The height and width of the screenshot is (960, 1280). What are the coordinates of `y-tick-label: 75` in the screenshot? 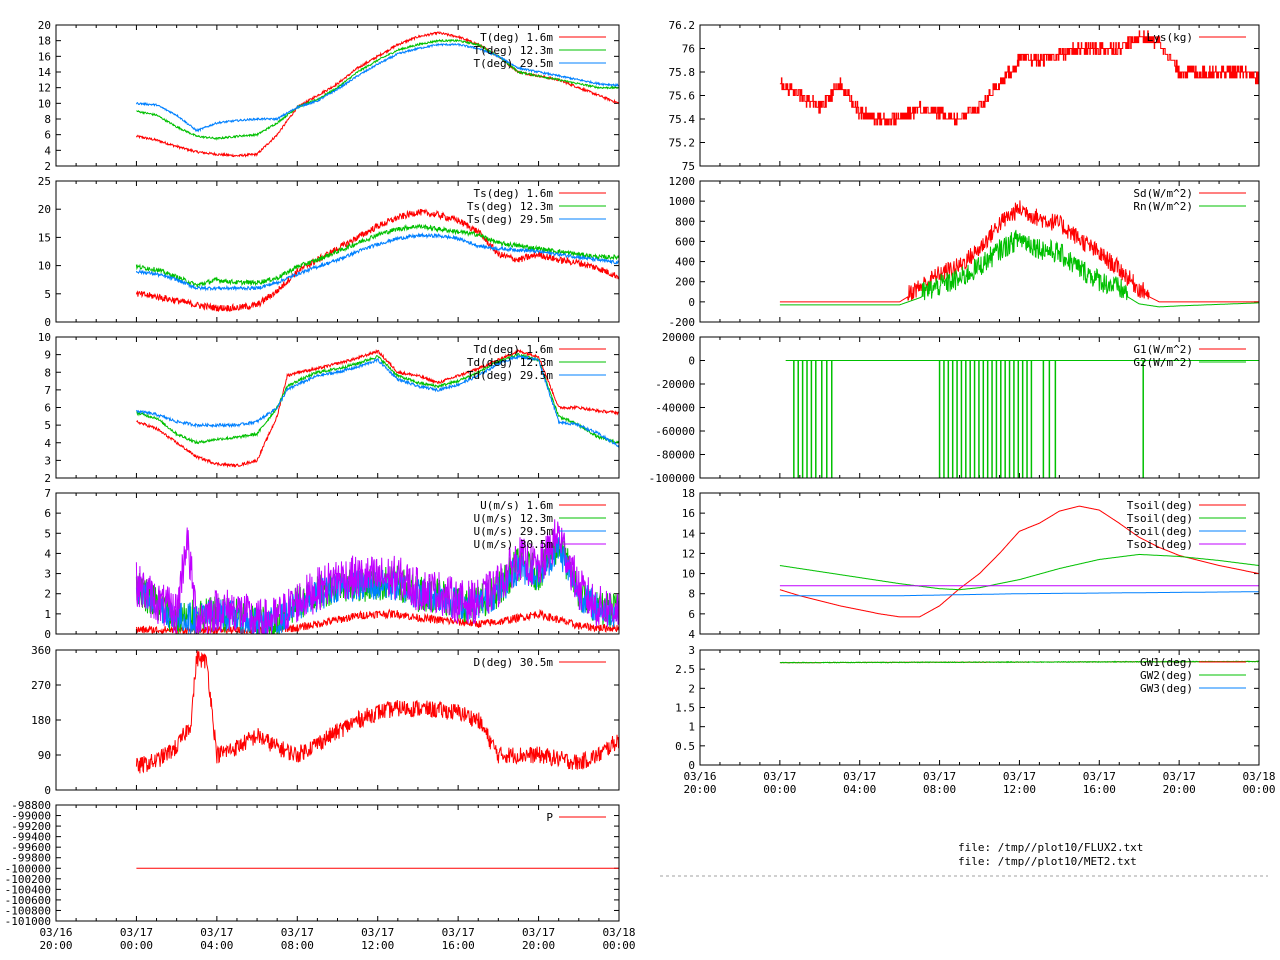 It's located at (688, 166).